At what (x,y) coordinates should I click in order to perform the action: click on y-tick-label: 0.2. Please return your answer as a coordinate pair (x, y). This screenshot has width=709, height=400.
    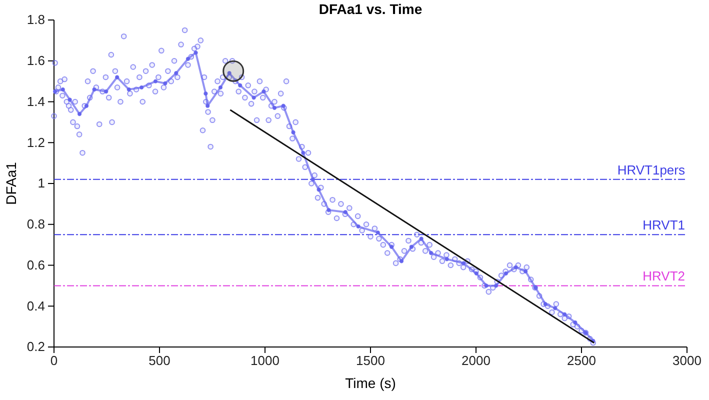
    Looking at the image, I should click on (35, 346).